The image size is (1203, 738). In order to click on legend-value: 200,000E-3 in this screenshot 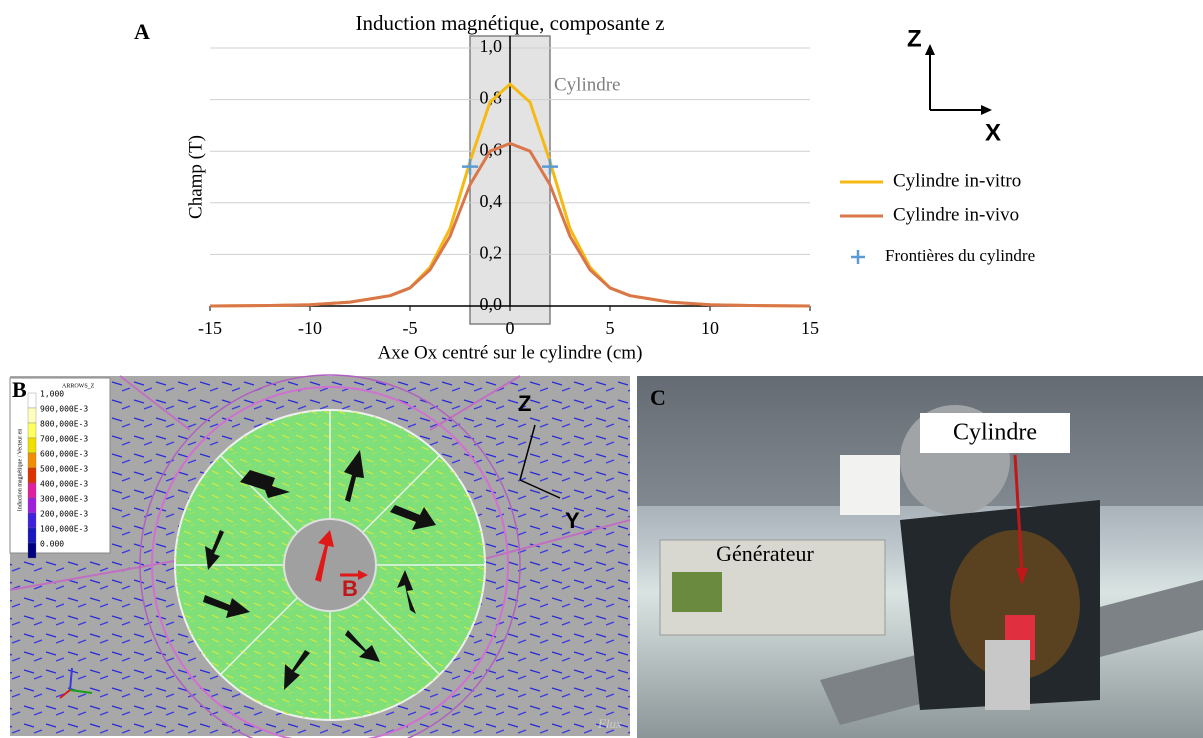, I will do `click(64, 514)`.